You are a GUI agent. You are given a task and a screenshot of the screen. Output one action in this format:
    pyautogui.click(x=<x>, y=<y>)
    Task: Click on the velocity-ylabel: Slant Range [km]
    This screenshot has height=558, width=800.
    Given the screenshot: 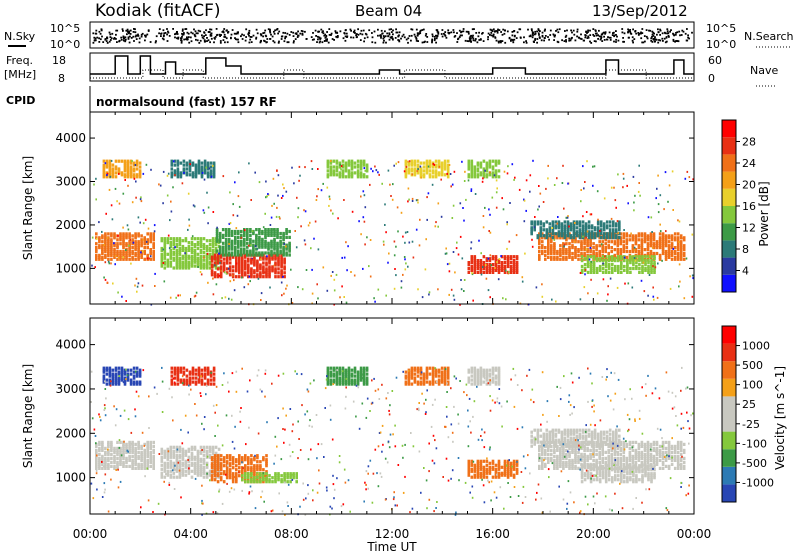 What is the action you would take?
    pyautogui.click(x=28, y=416)
    